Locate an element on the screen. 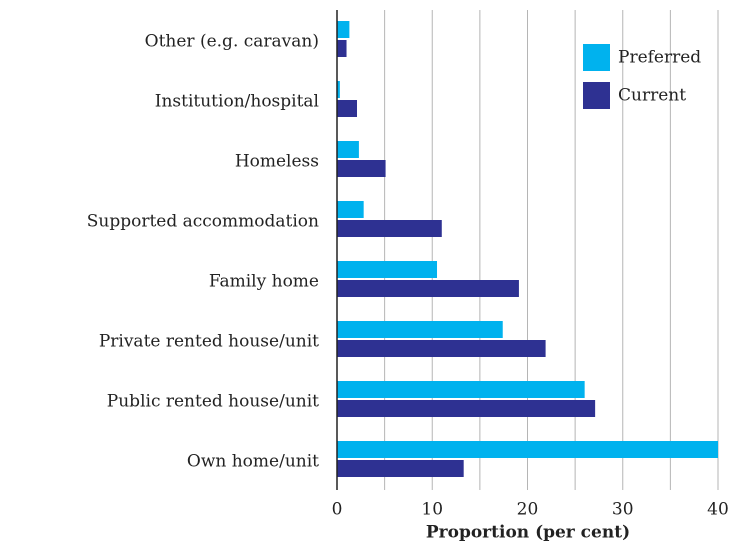 This screenshot has width=748, height=549. y-tick-label: Institution/hospital is located at coordinates (237, 102).